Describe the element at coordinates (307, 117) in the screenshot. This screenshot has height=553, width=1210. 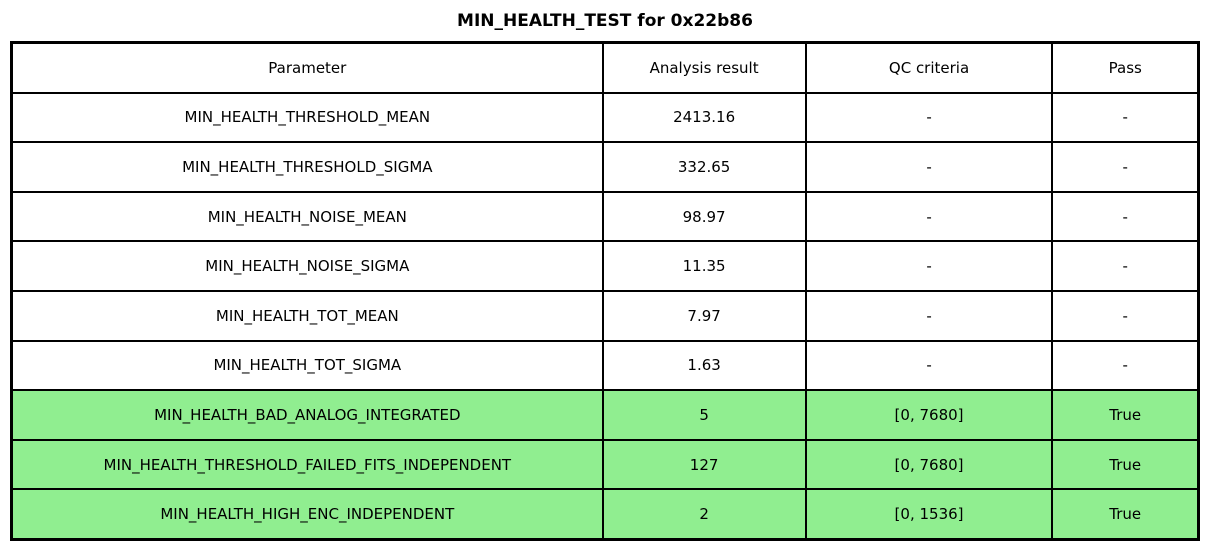
I see `cell-parameter: MIN_HEALTH_THRESHOLD_MEAN` at that location.